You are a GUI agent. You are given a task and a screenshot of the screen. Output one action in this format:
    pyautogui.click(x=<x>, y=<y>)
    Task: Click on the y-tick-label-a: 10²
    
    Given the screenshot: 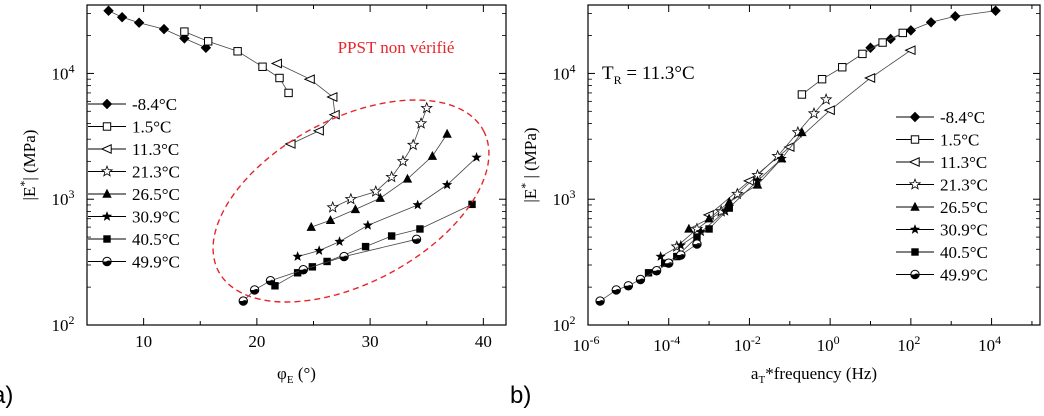 What is the action you would take?
    pyautogui.click(x=63, y=324)
    